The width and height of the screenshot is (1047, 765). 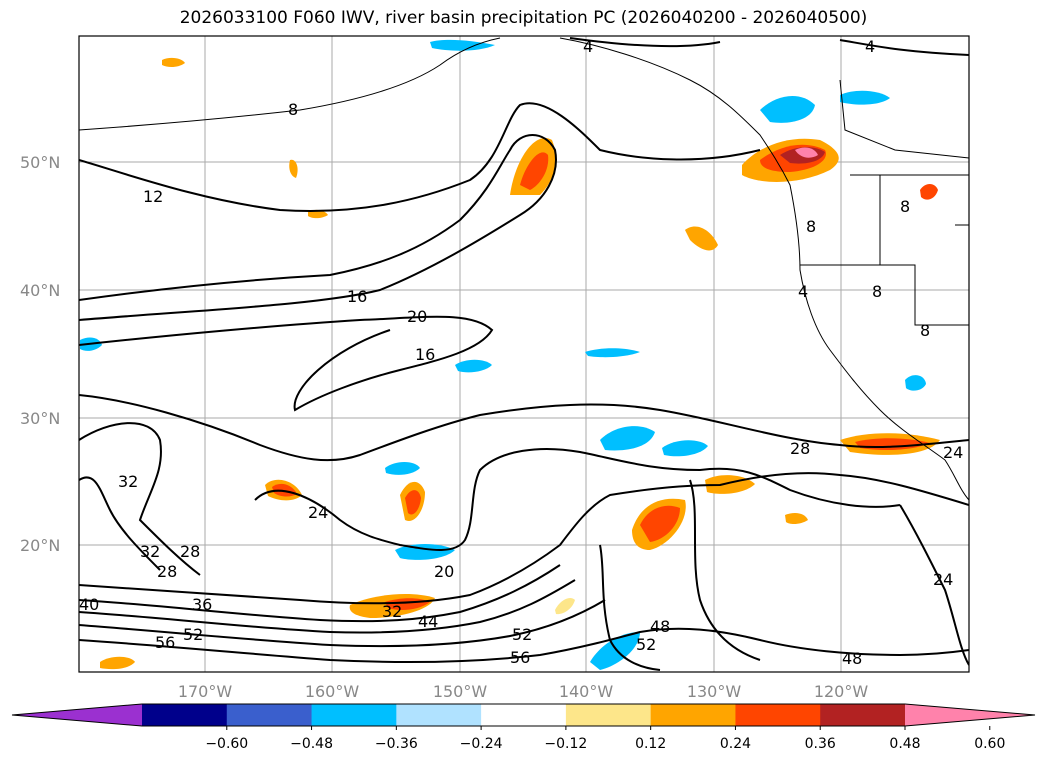 What do you see at coordinates (565, 744) in the screenshot?
I see `colorbar-tick-label: −0.12` at bounding box center [565, 744].